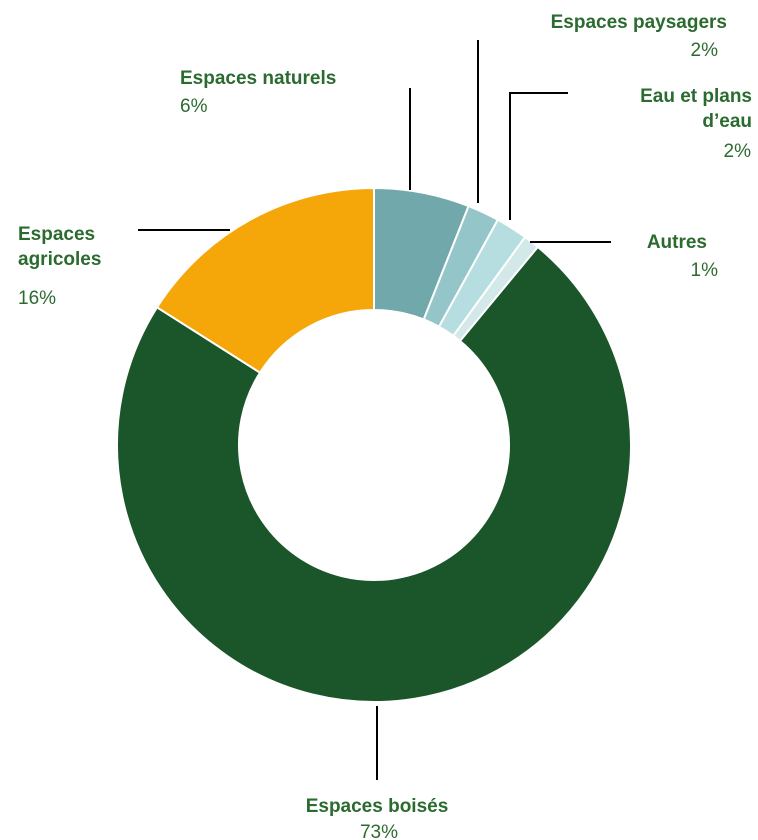 This screenshot has width=758, height=840. Describe the element at coordinates (538, 156) in the screenshot. I see `leader-line-eau-et-plans-d-eau` at that location.